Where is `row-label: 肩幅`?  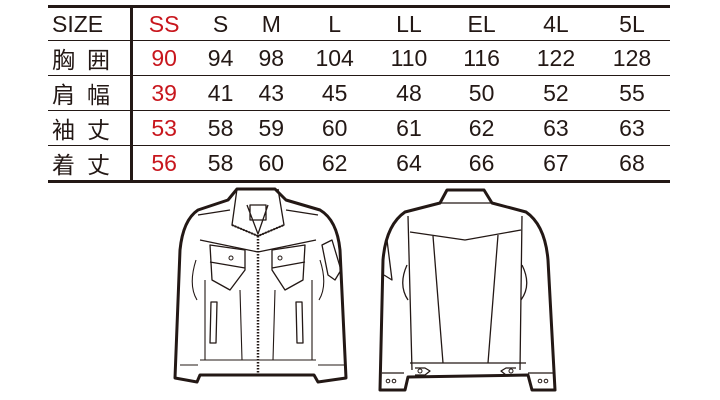 row-label: 肩幅 is located at coordinates (90, 93).